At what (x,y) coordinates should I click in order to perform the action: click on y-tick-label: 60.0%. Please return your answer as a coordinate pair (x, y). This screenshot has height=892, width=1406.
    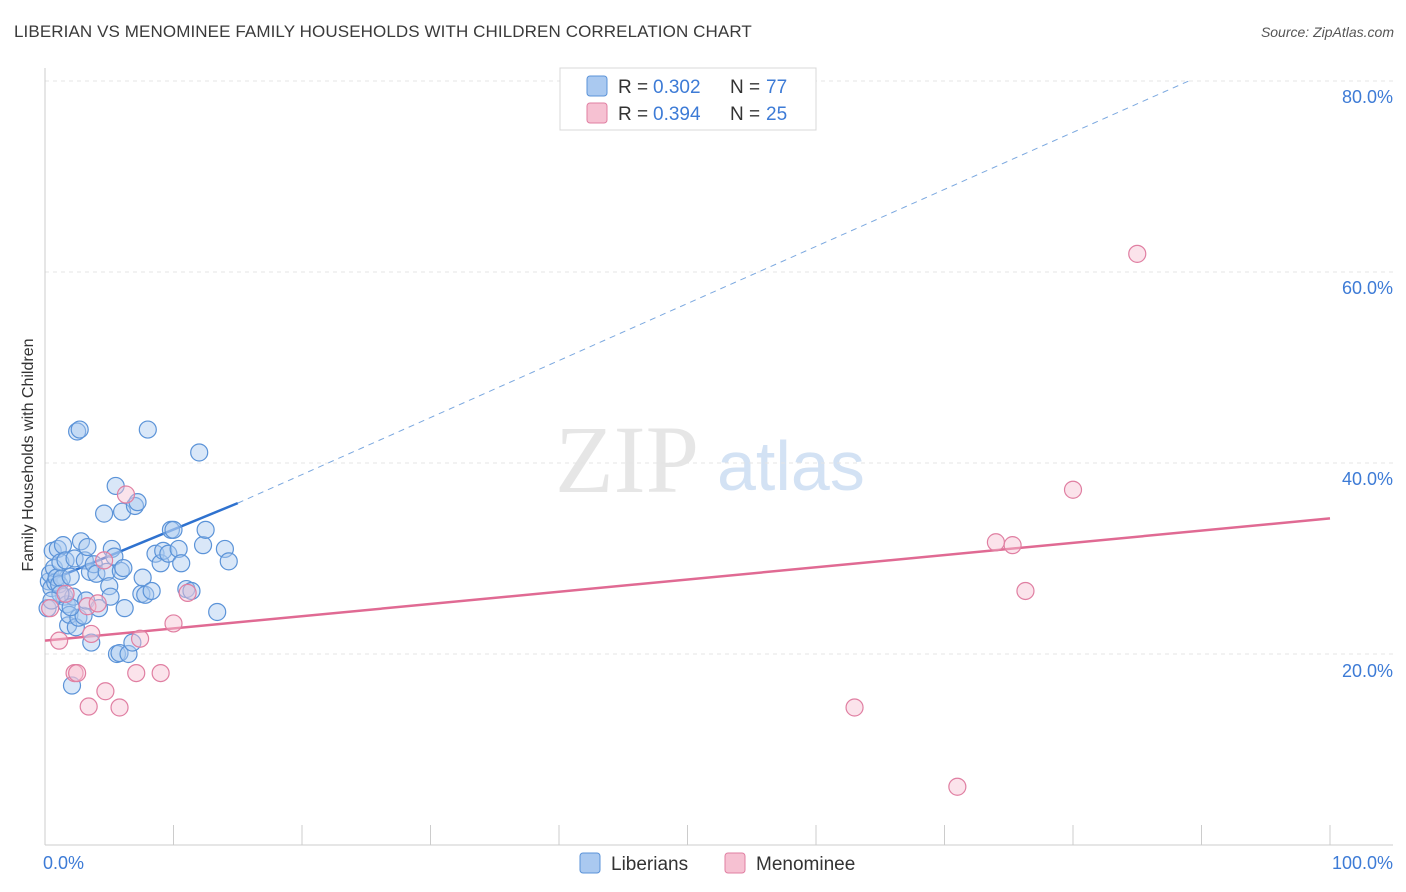
    Looking at the image, I should click on (1367, 288).